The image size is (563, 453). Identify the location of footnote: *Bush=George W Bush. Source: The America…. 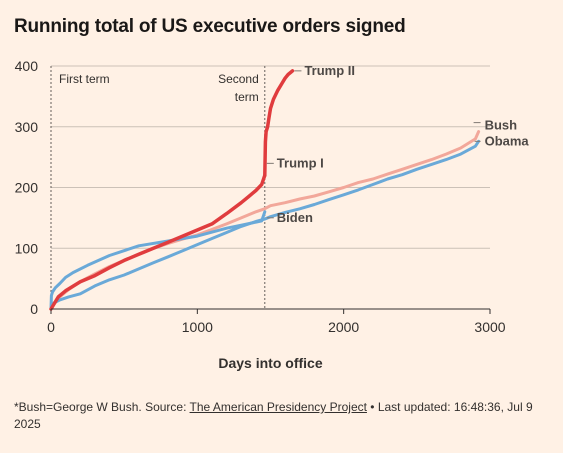
(284, 416).